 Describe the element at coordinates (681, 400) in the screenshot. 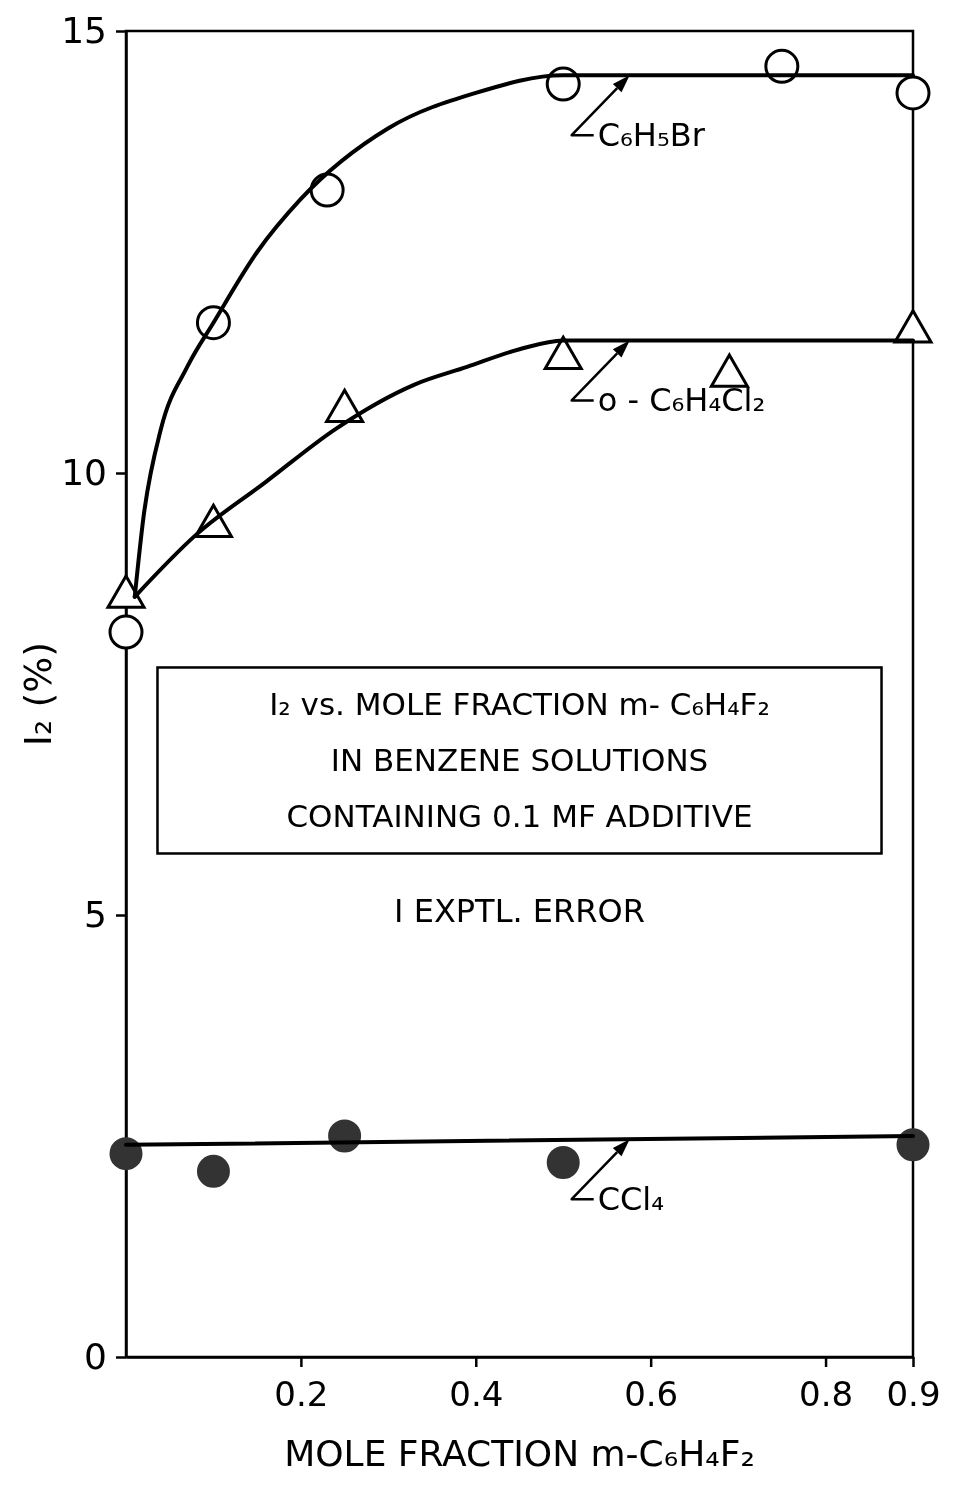

I see `legend-label: o - C₆H₄Cl₂` at that location.